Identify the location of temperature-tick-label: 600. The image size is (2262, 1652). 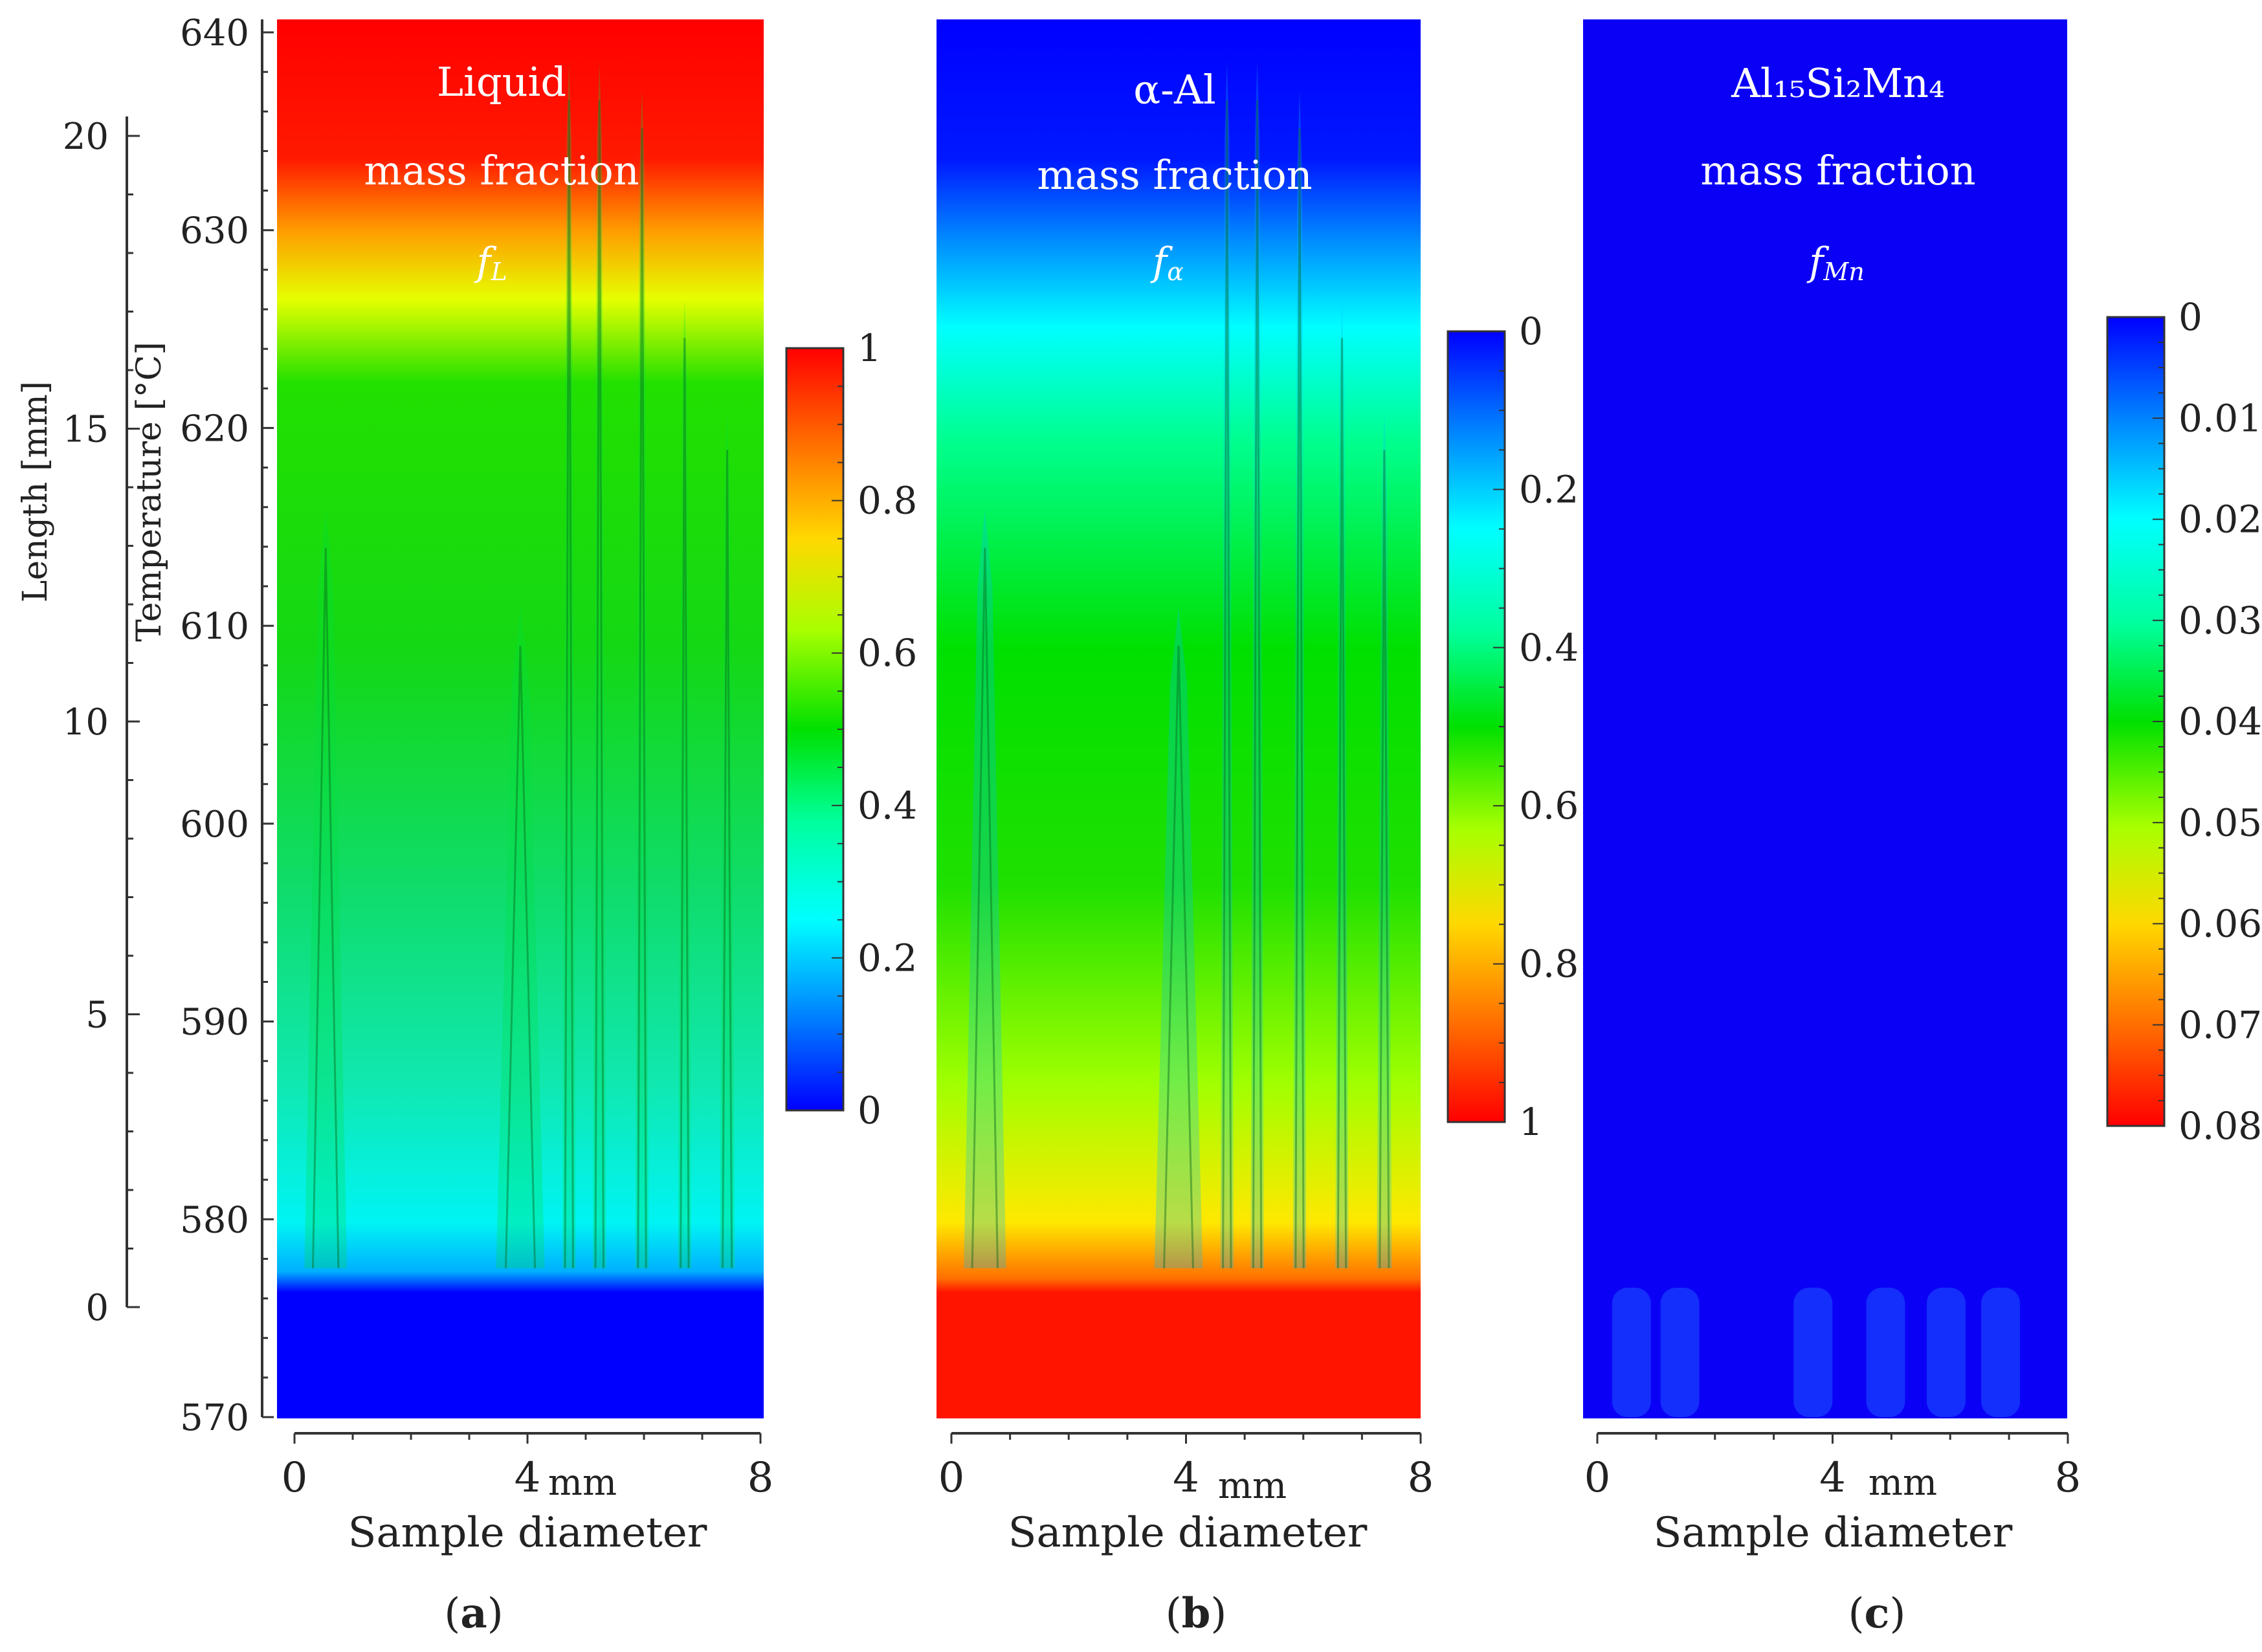
(214, 825).